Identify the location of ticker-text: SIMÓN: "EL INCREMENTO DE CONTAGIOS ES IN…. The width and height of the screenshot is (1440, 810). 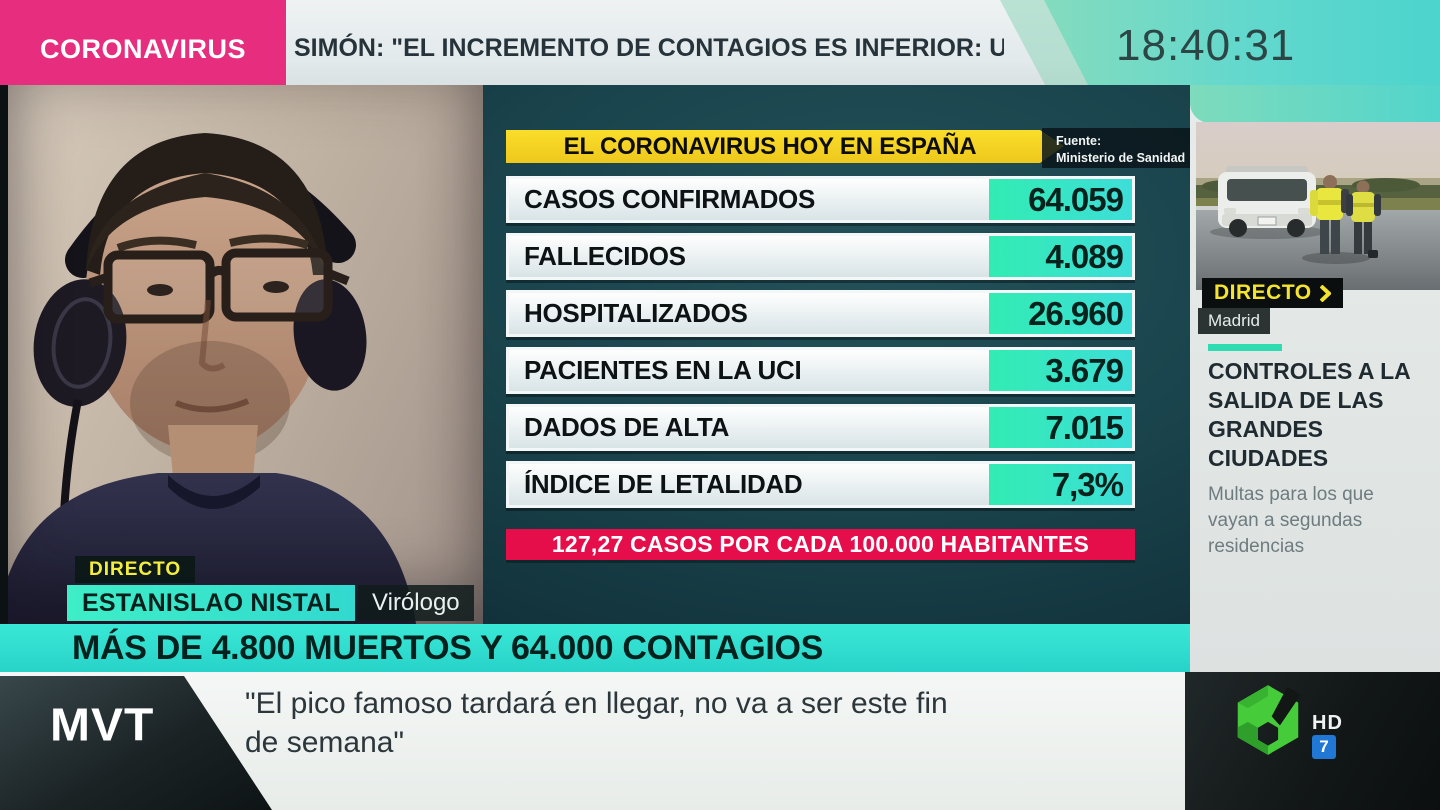
(649, 48).